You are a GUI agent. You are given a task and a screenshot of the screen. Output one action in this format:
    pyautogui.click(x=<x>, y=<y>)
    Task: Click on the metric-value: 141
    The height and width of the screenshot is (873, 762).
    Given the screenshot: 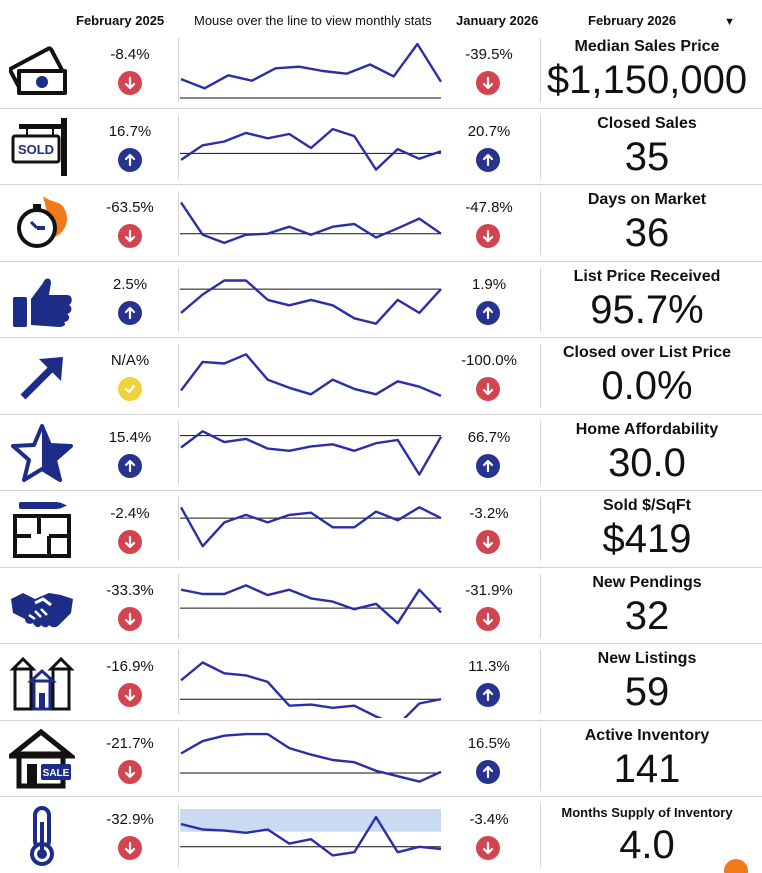 What is the action you would take?
    pyautogui.click(x=647, y=768)
    